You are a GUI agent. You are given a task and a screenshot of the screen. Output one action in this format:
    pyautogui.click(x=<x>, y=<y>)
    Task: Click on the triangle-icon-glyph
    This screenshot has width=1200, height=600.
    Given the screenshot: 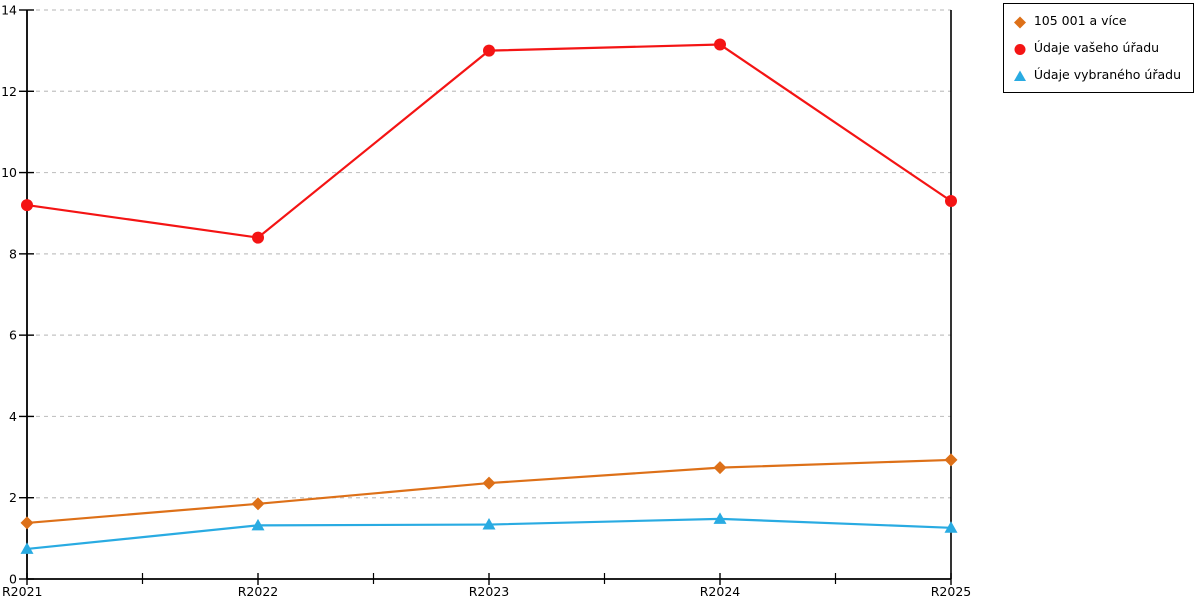 What is the action you would take?
    pyautogui.click(x=1019, y=75)
    